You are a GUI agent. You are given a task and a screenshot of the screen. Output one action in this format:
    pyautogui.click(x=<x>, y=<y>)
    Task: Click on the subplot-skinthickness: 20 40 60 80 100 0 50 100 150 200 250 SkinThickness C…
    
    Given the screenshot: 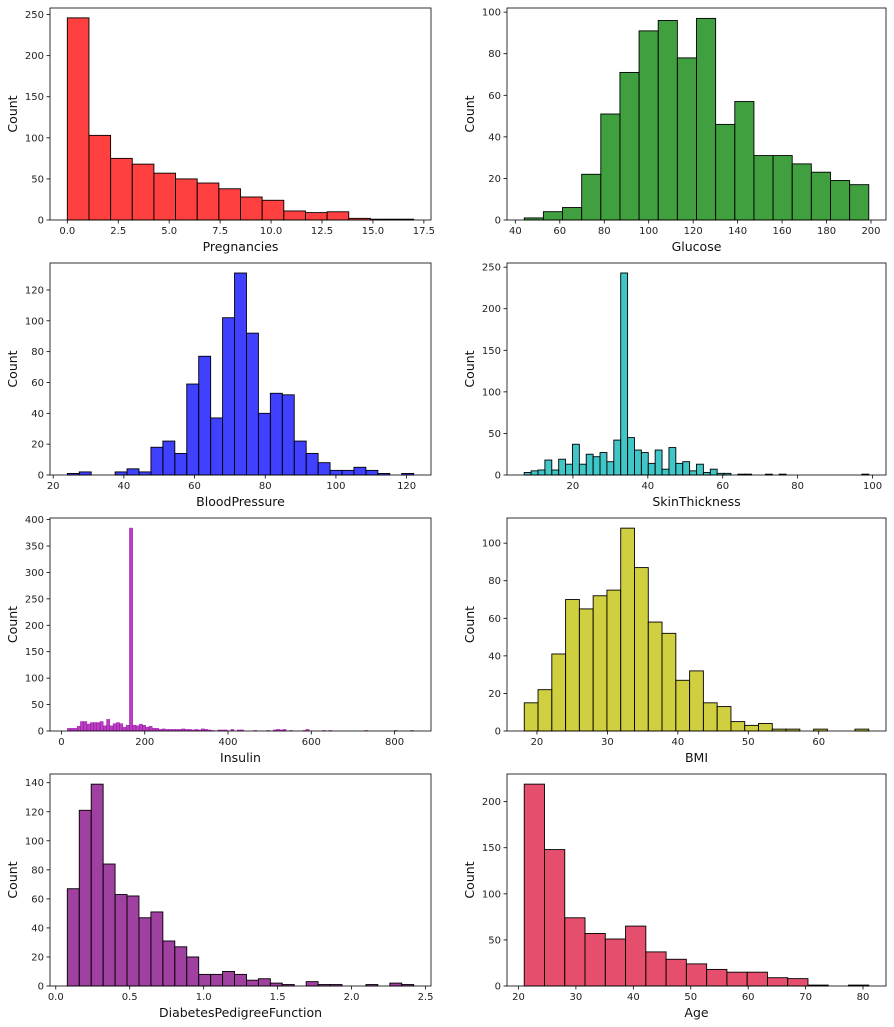 What is the action you would take?
    pyautogui.click(x=674, y=385)
    